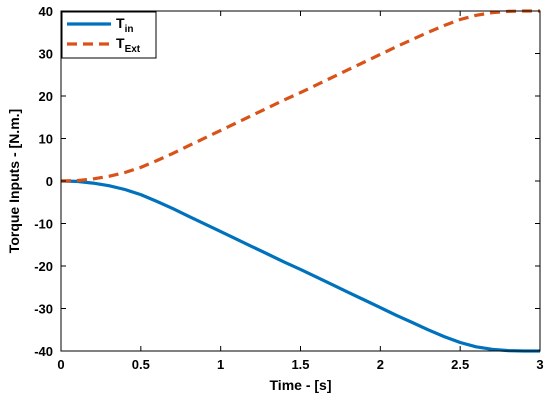 This screenshot has height=402, width=550. I want to click on y-tick-label: 20, so click(46, 96).